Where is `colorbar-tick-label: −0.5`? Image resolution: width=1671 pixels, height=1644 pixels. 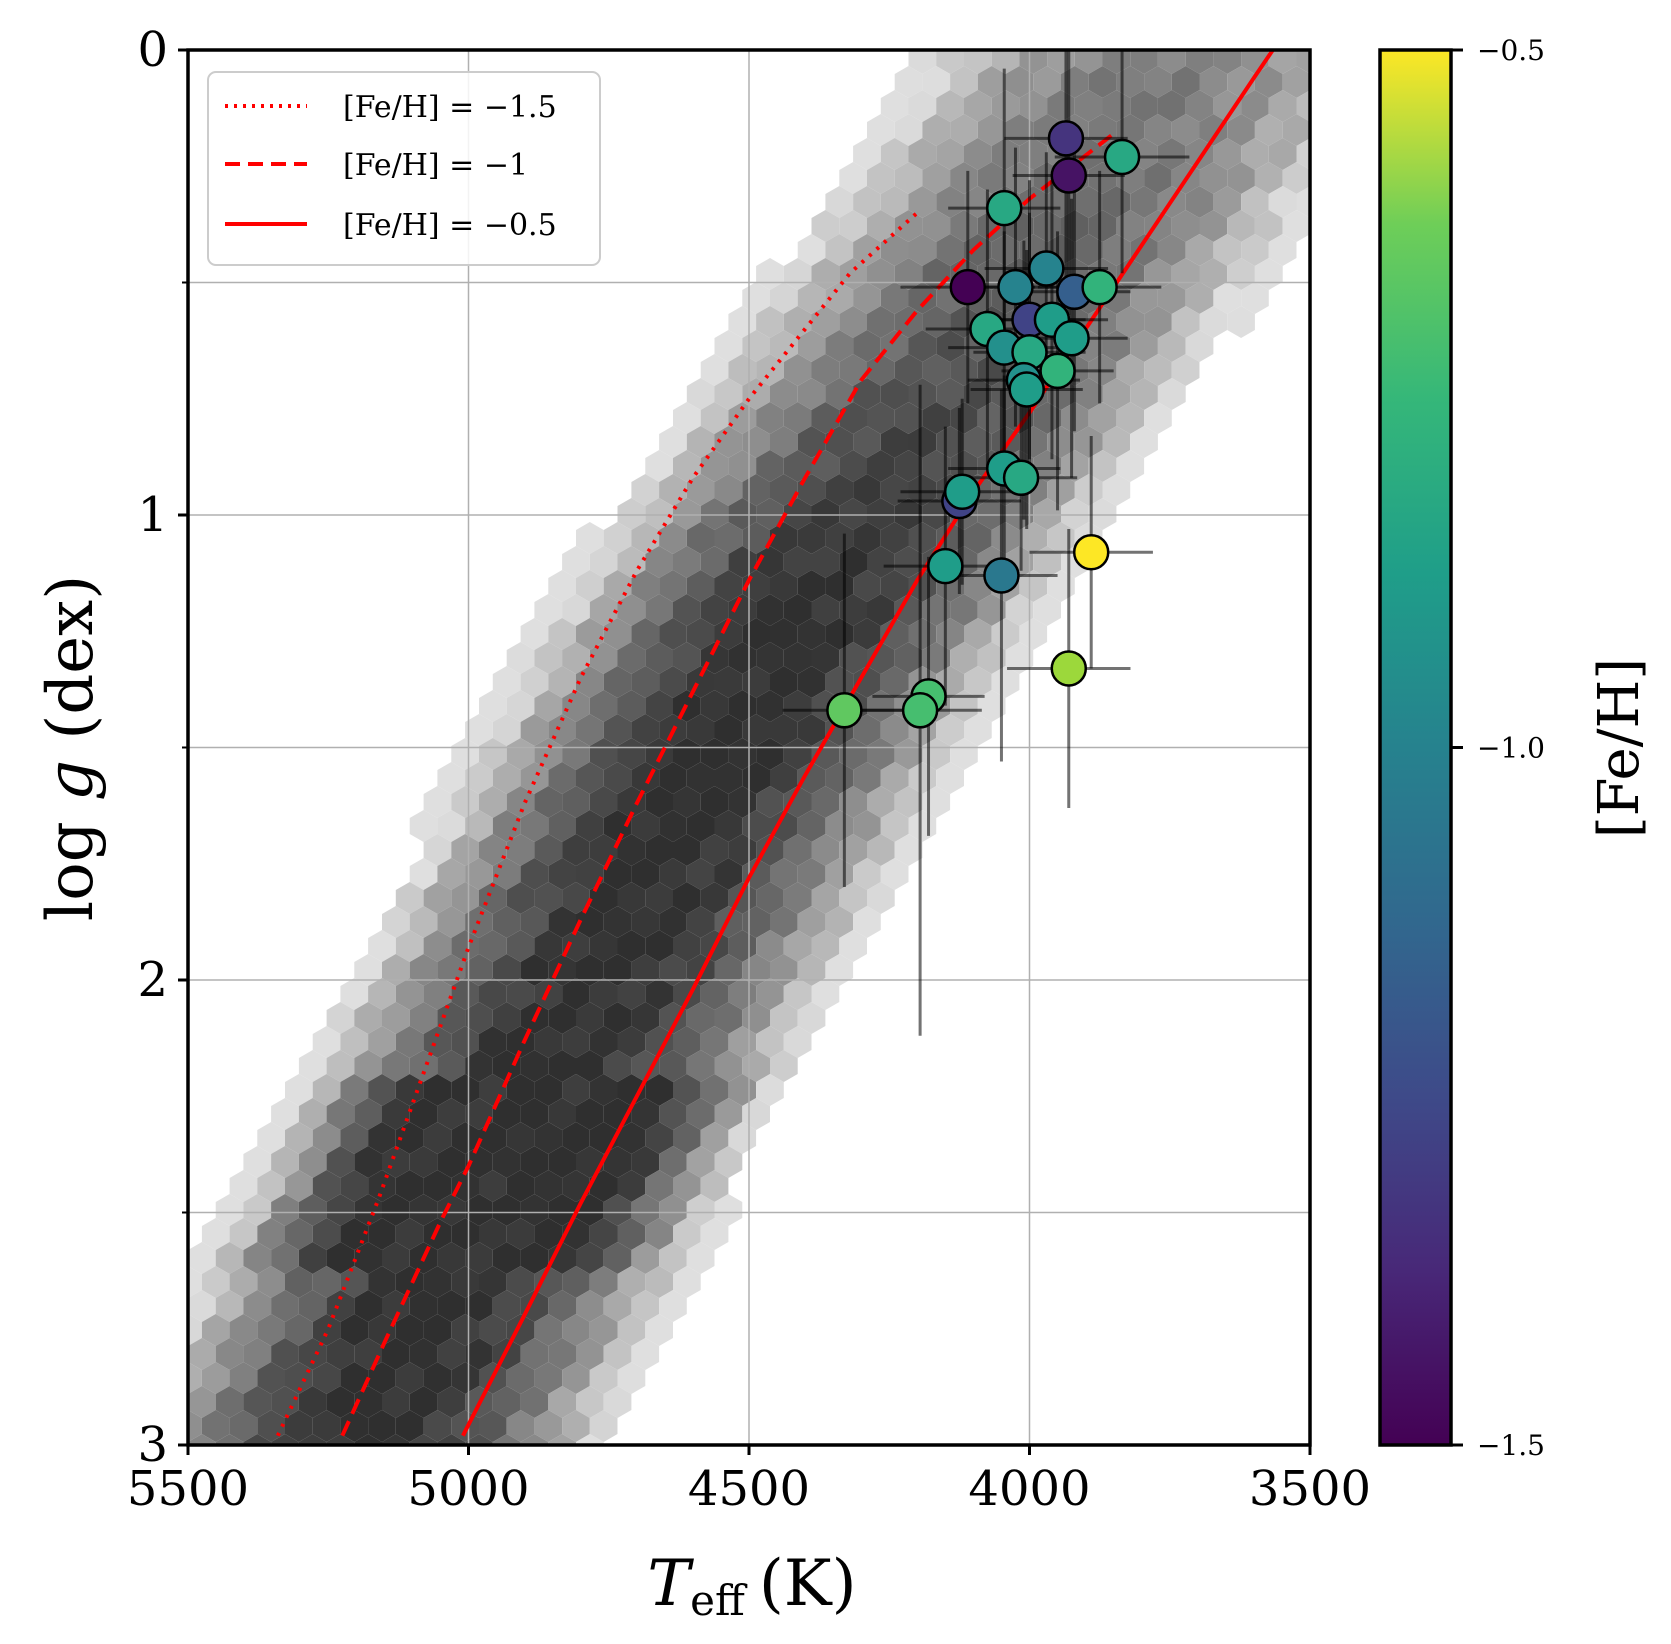
colorbar-tick-label: −0.5 is located at coordinates (1511, 50).